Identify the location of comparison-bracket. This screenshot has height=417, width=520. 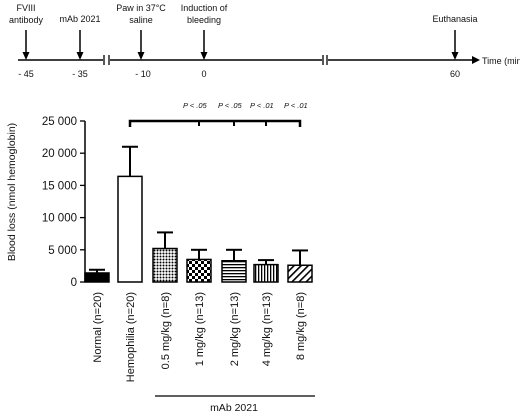
(215, 123).